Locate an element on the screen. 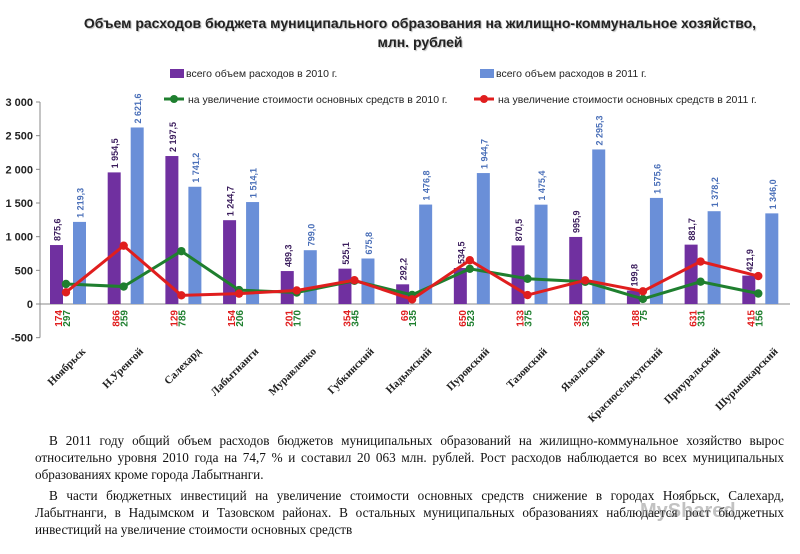  bar-data-label: 1 575,6 is located at coordinates (657, 179).